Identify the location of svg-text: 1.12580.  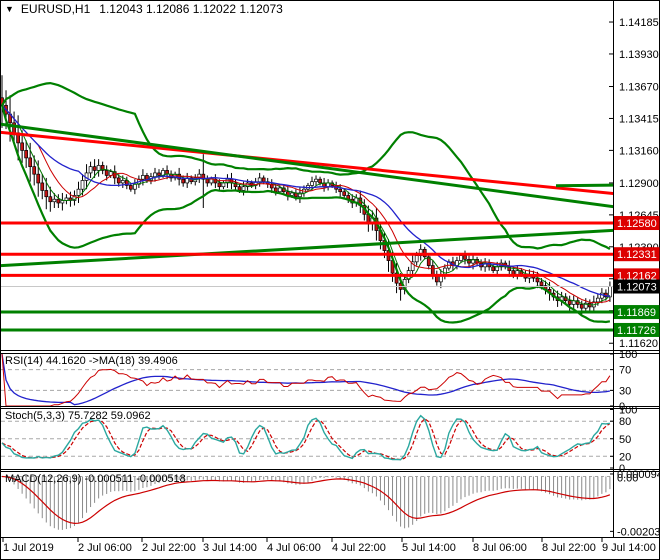
(637, 224).